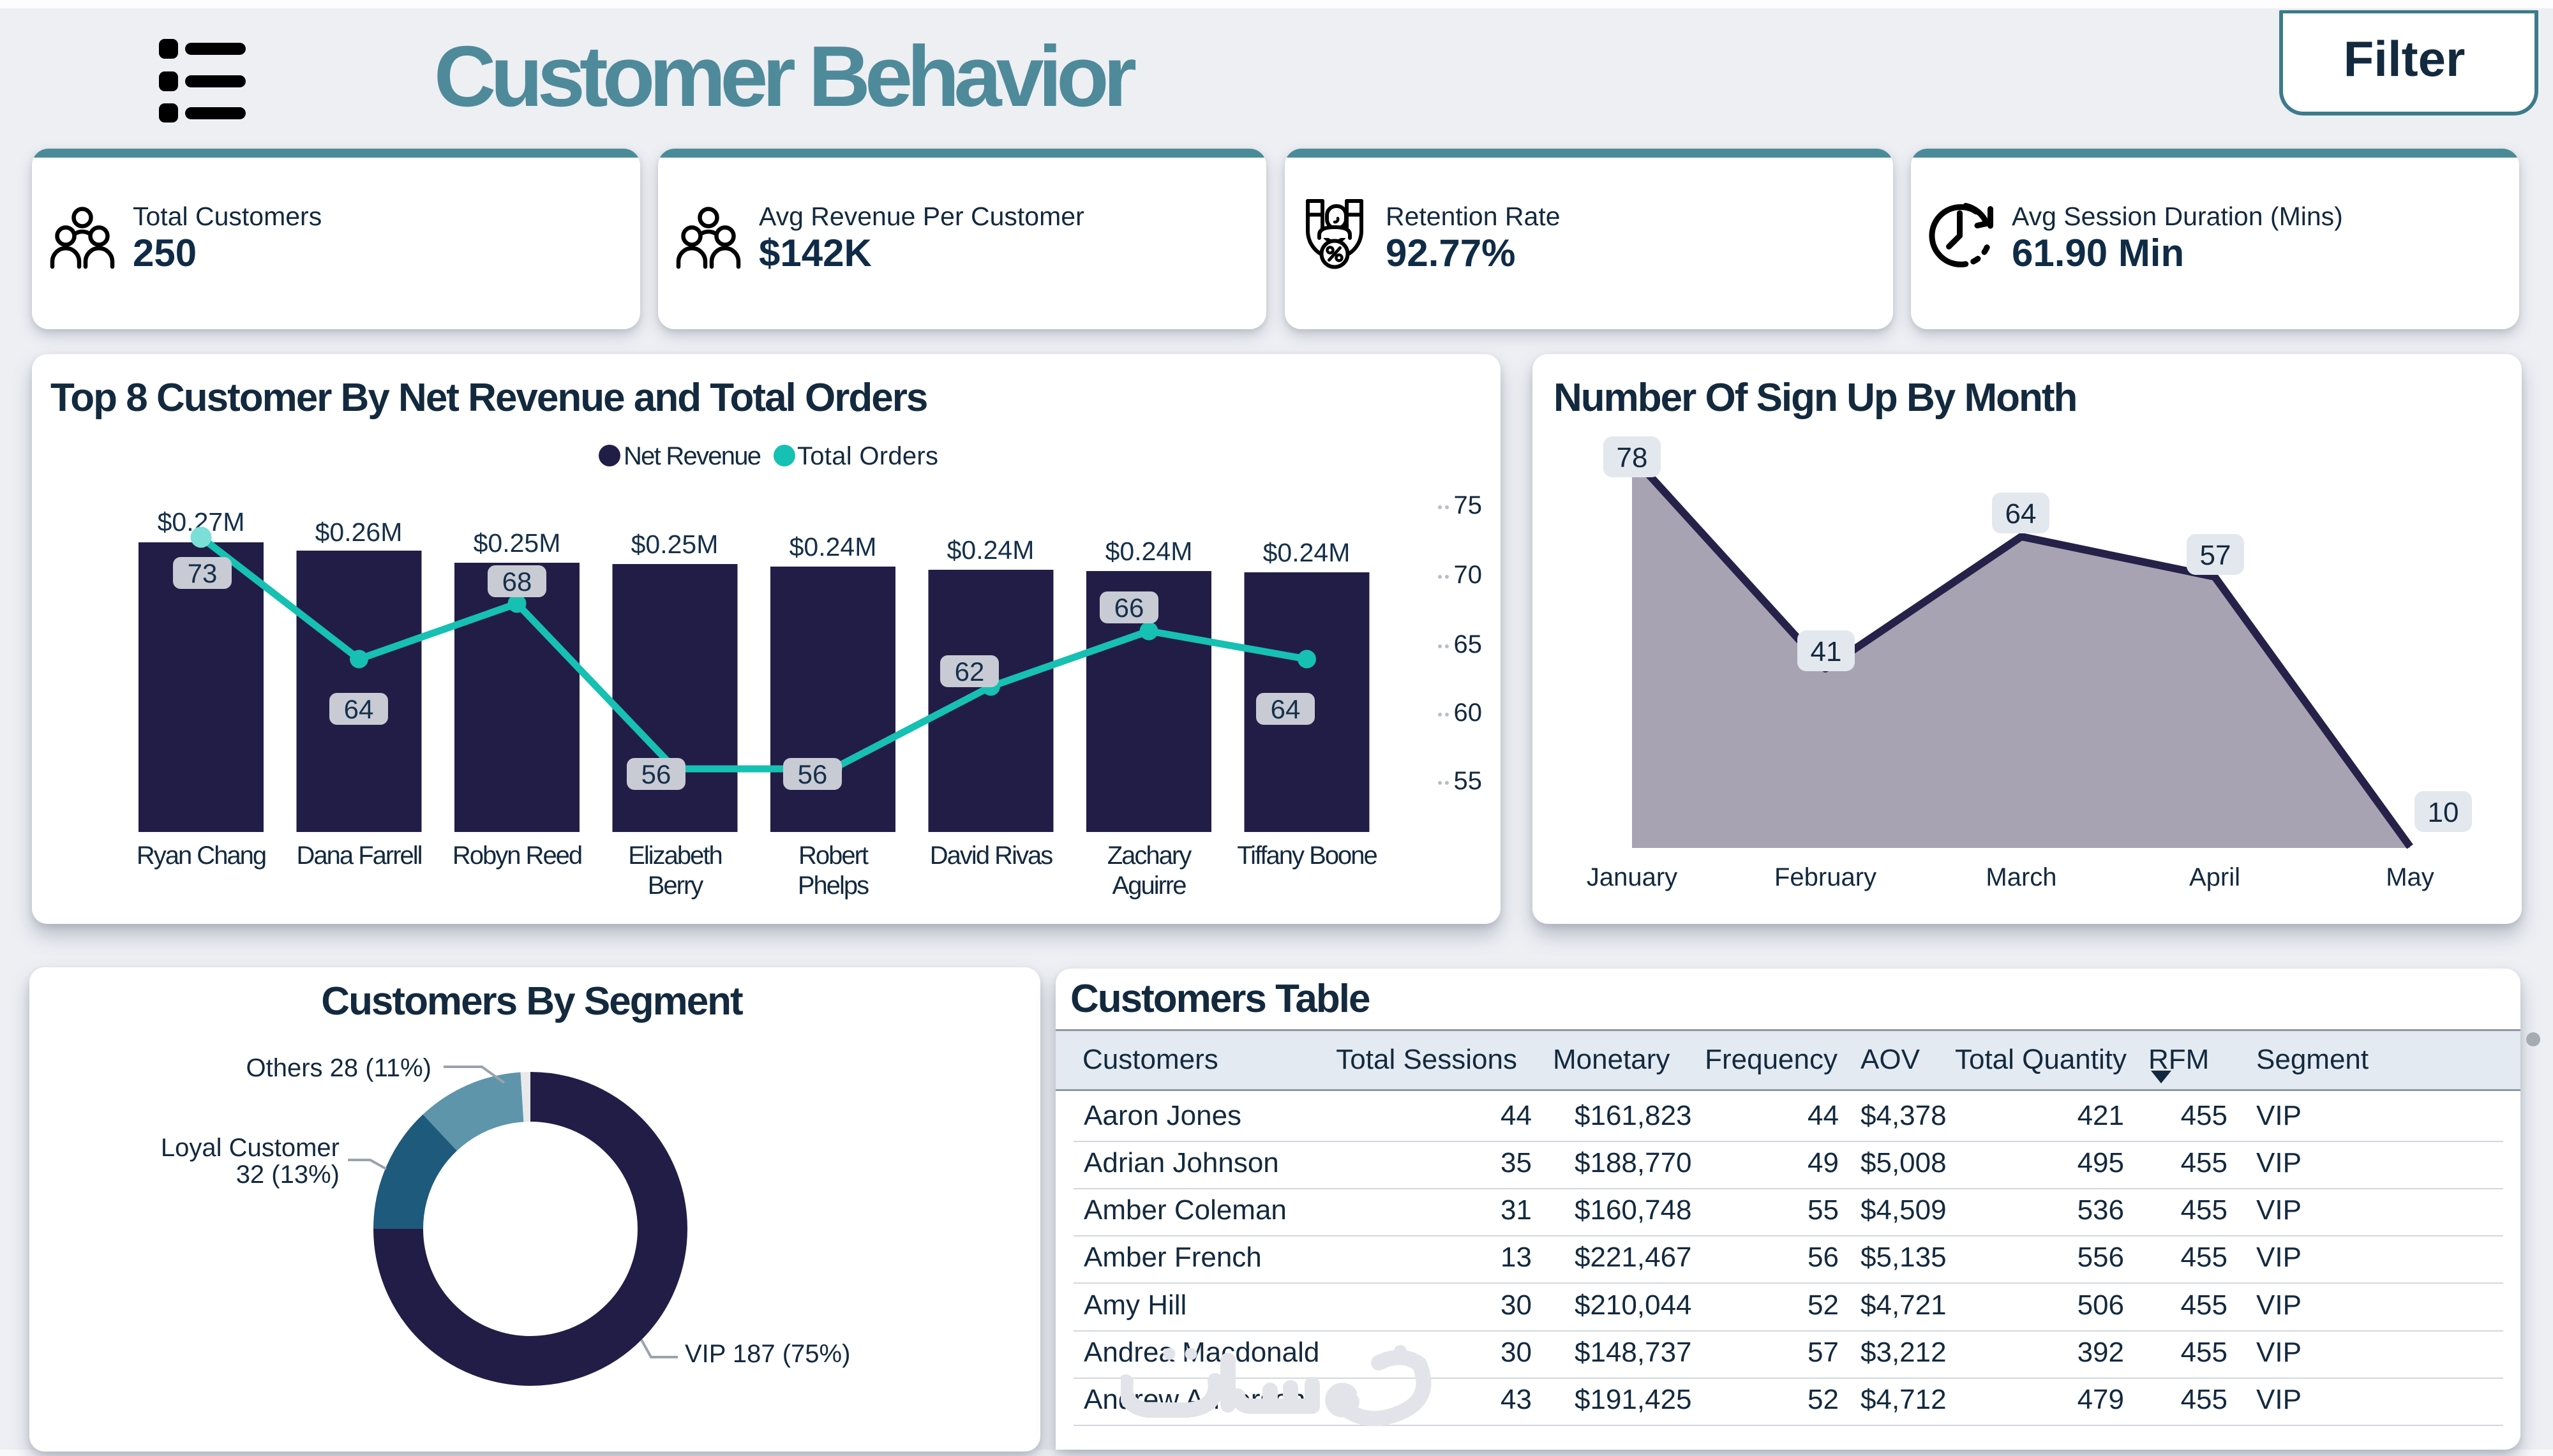 The width and height of the screenshot is (2553, 1456). Describe the element at coordinates (2443, 812) in the screenshot. I see `svg-text: 10` at that location.